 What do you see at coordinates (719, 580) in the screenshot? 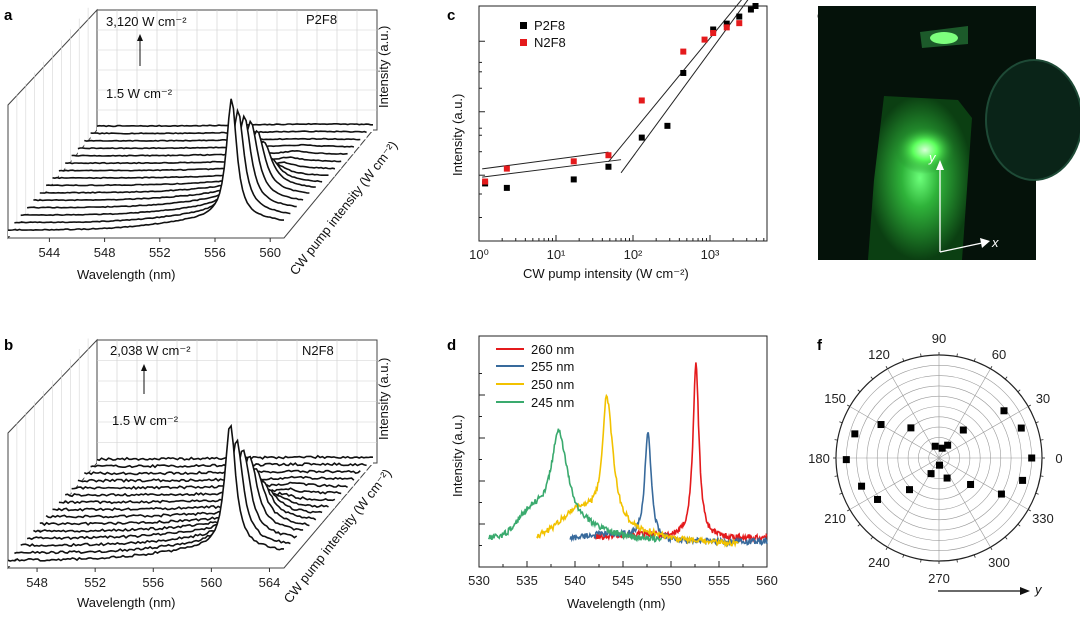
I see `x-tick-label: 555` at bounding box center [719, 580].